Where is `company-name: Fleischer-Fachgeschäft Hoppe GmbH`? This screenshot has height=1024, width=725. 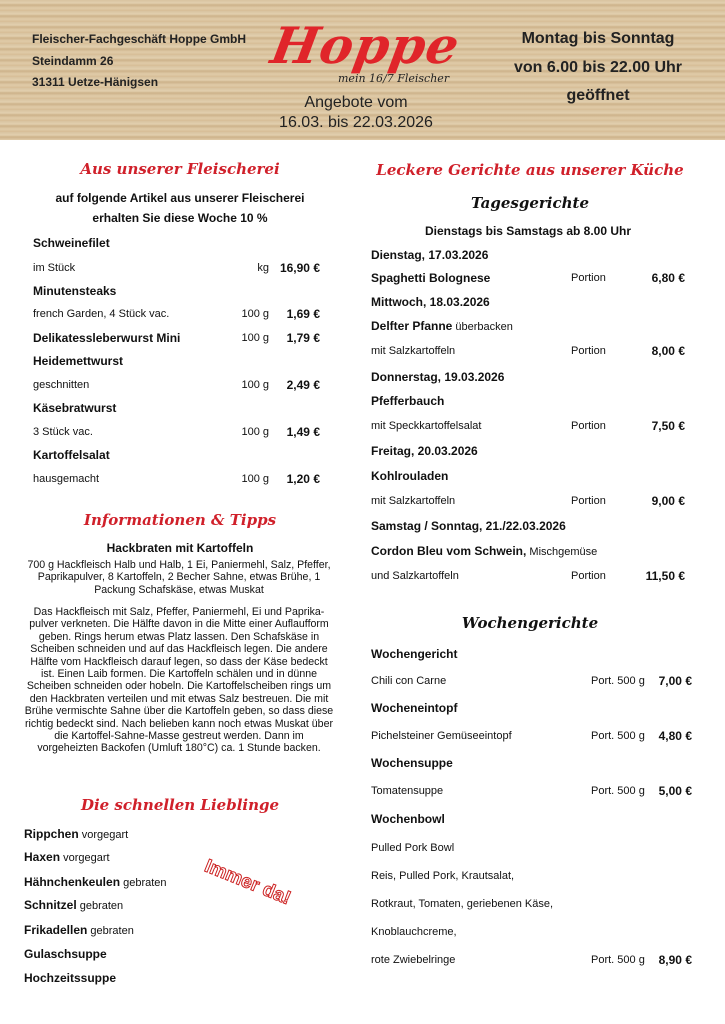
company-name: Fleischer-Fachgeschäft Hoppe GmbH is located at coordinates (139, 39).